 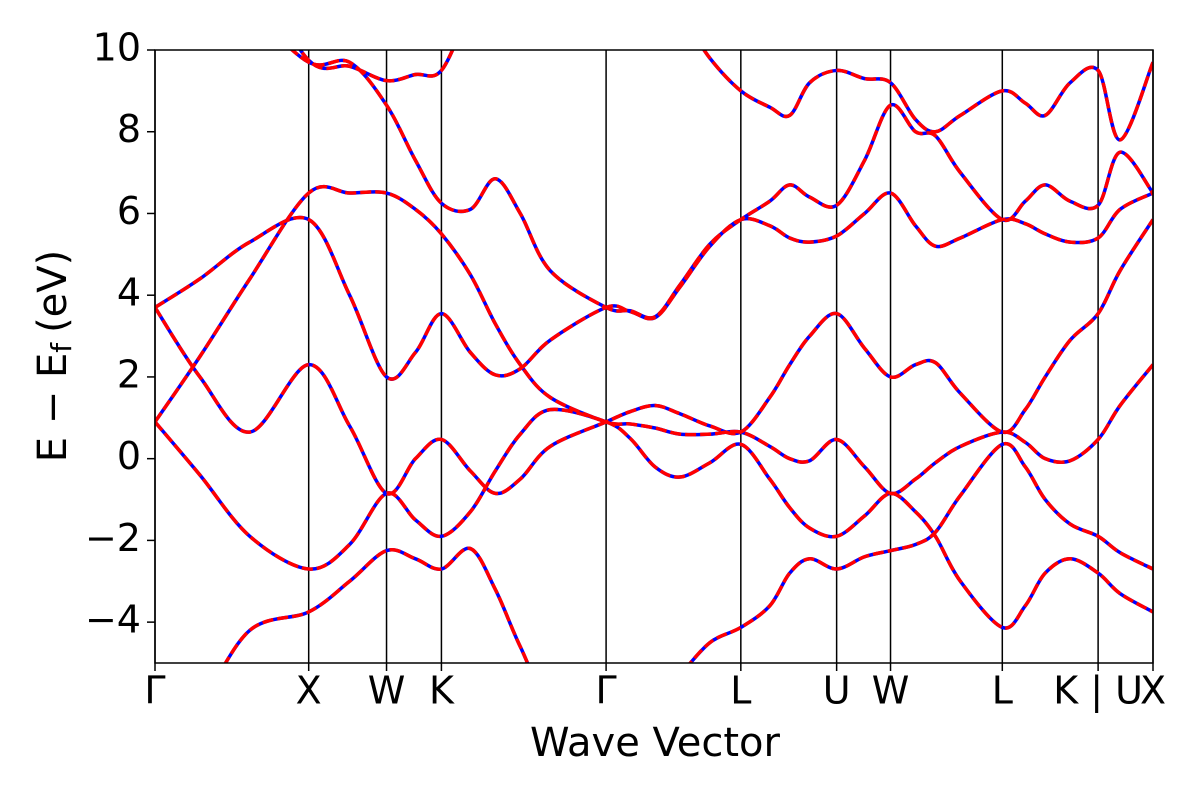 I want to click on y-tick-label: 6, so click(x=129, y=211).